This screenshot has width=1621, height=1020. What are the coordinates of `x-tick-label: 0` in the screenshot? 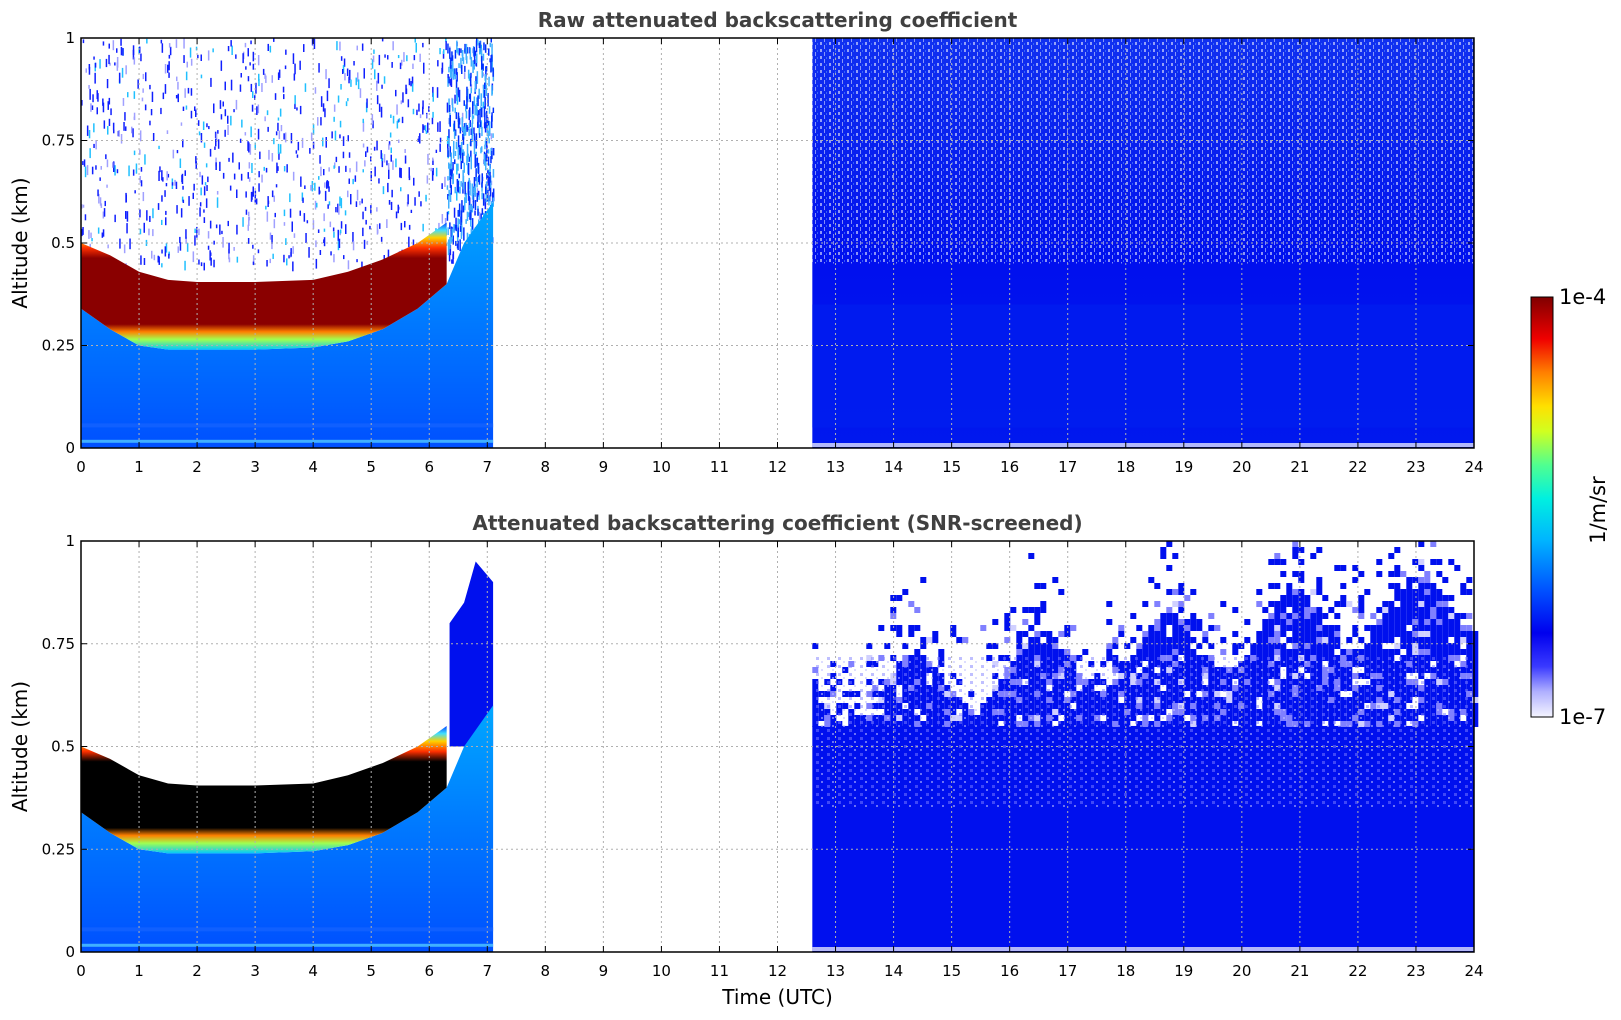 It's located at (81, 971).